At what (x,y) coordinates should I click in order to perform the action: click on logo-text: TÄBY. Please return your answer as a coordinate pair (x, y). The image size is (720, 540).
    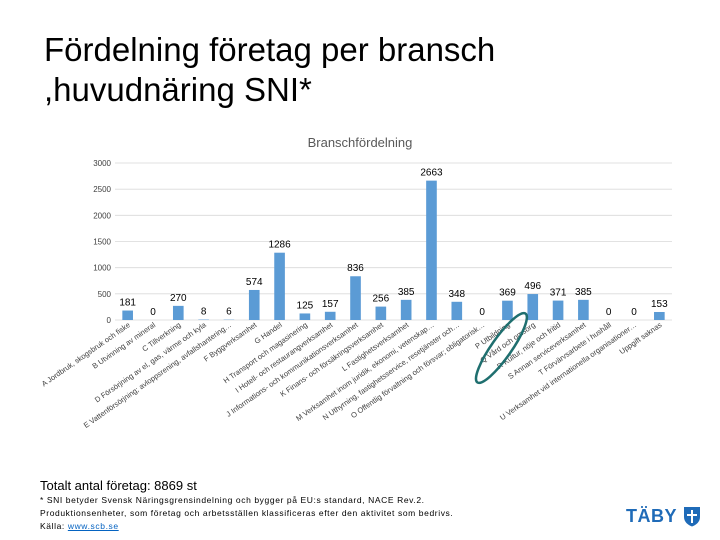
    Looking at the image, I should click on (651, 516).